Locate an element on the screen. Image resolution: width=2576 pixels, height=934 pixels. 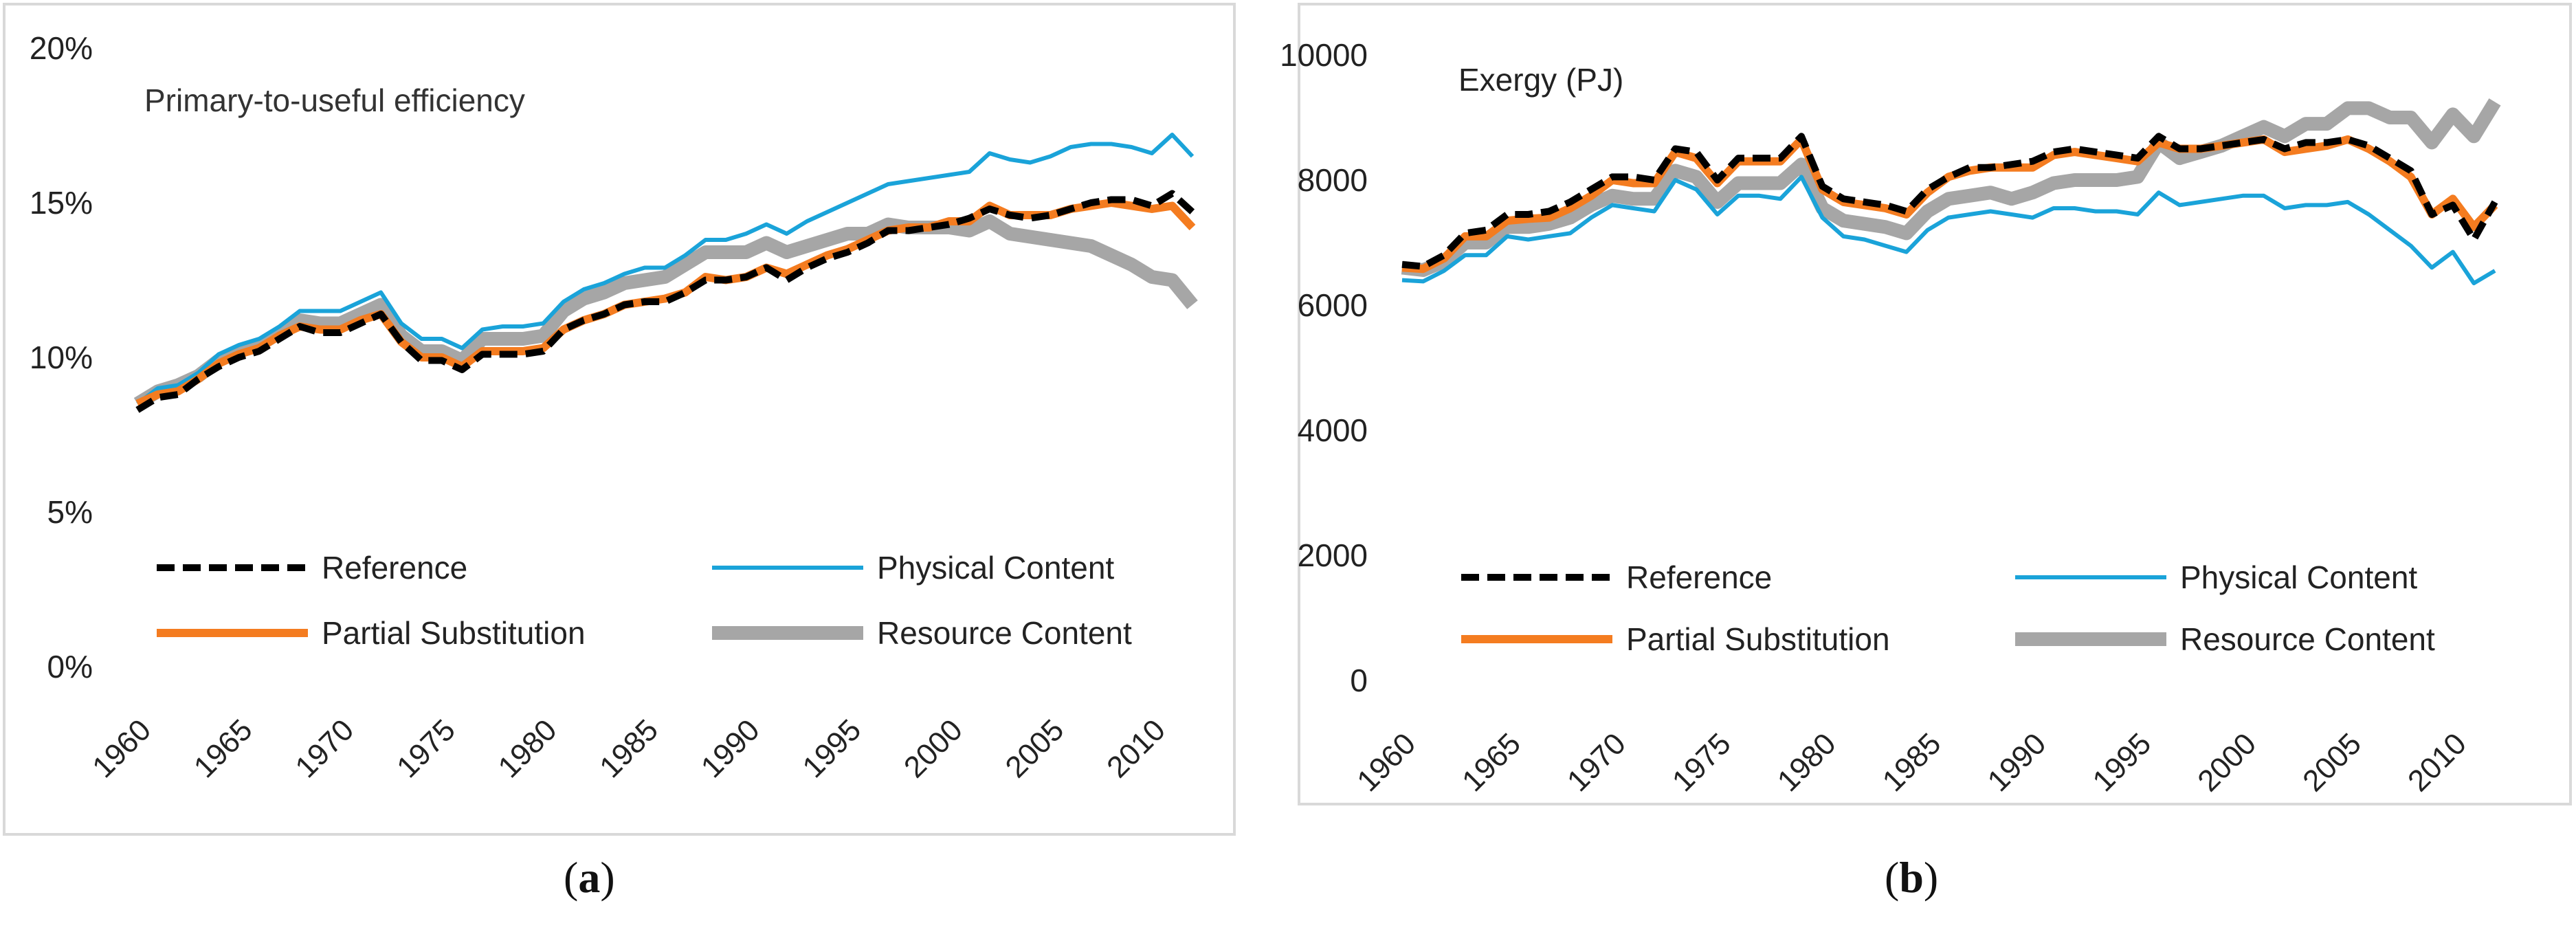
chart-a-y-tick-label: 0% is located at coordinates (70, 667).